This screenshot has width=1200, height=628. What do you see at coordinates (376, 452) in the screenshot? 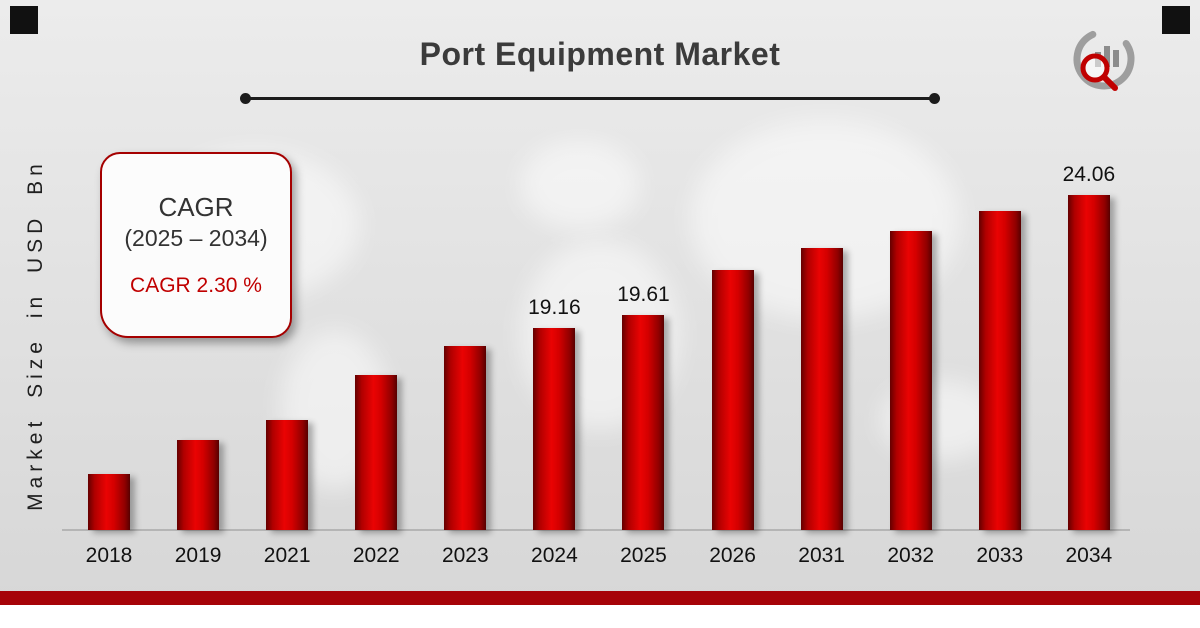
I see `bar-2022` at bounding box center [376, 452].